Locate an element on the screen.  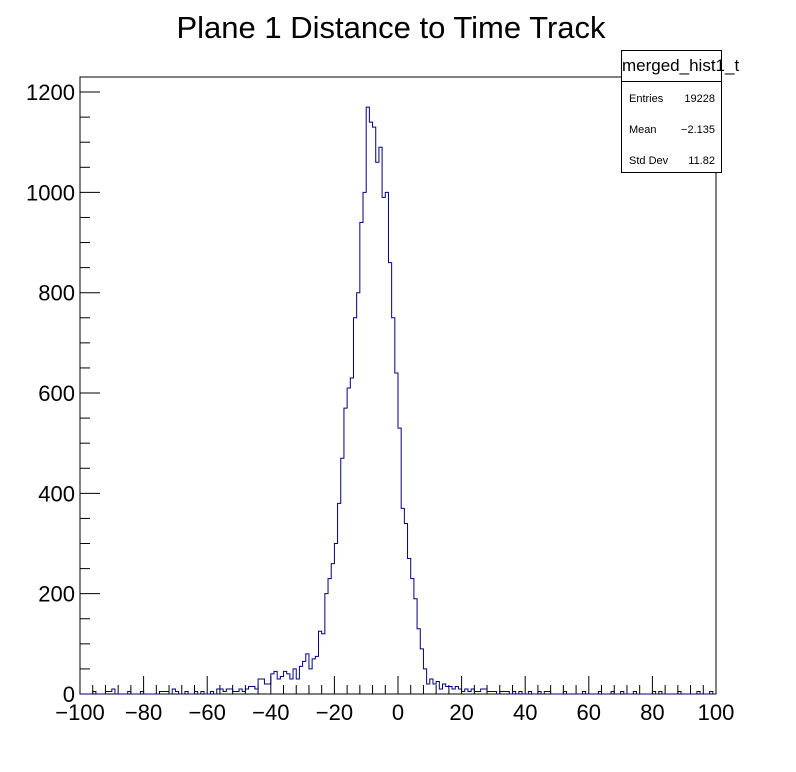
mean-label: Mean is located at coordinates (643, 130).